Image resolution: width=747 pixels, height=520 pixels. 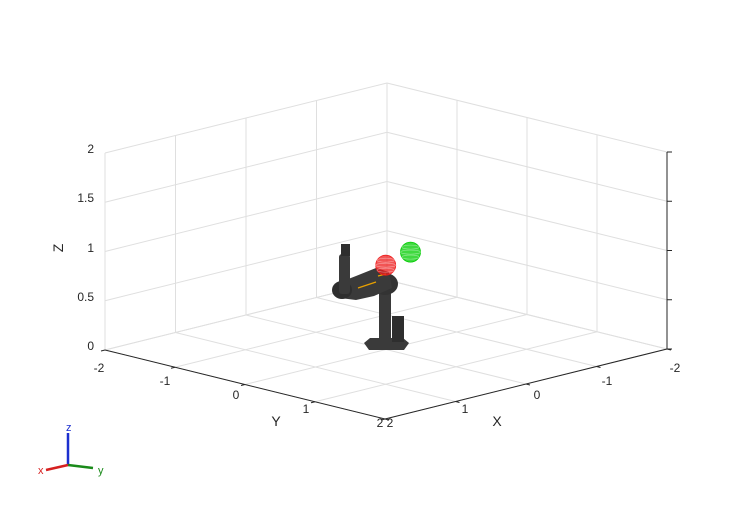 I want to click on triad-x-line, so click(x=57, y=467).